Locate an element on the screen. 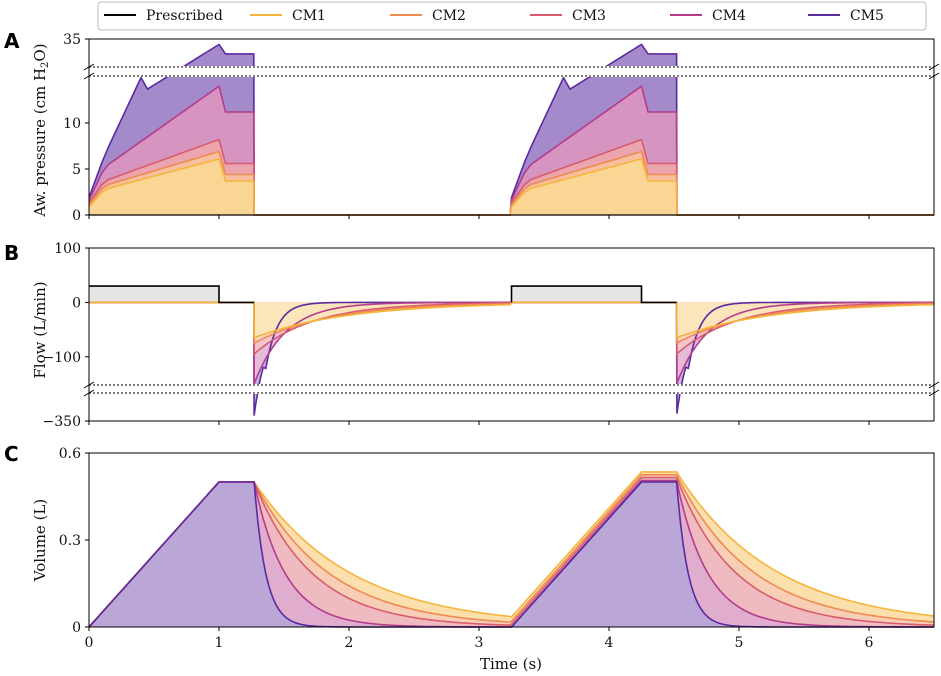 Image resolution: width=941 pixels, height=676 pixels. panel-letter-b: B is located at coordinates (11, 253).